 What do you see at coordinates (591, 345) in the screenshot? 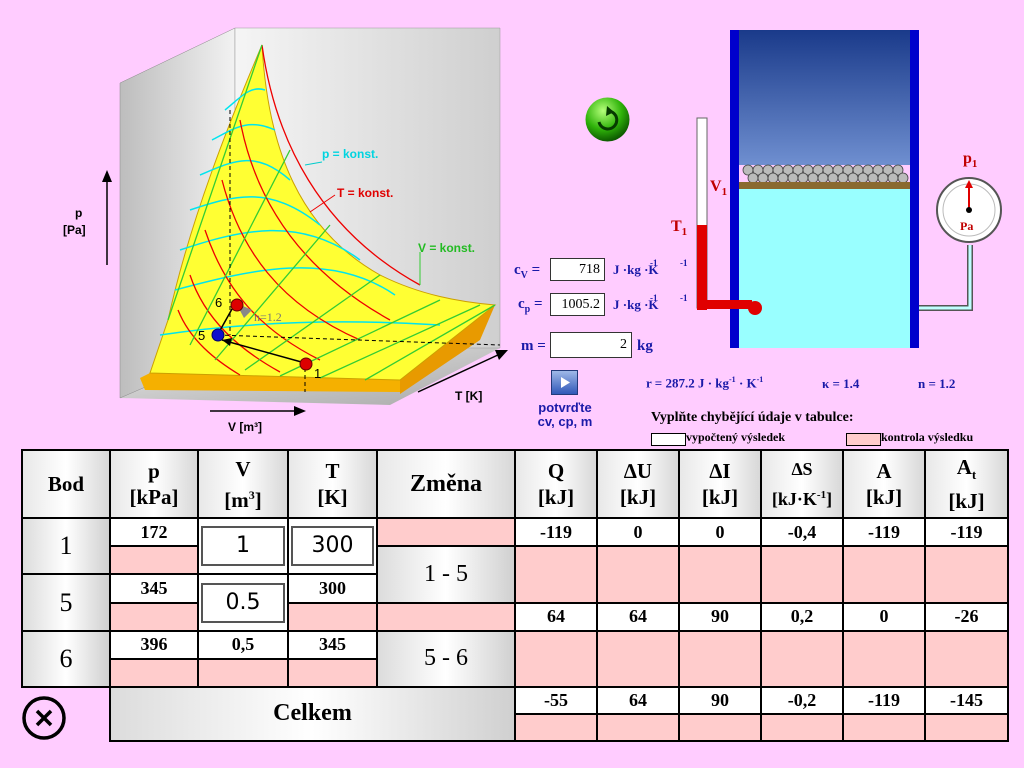
I see `m-input: 2` at bounding box center [591, 345].